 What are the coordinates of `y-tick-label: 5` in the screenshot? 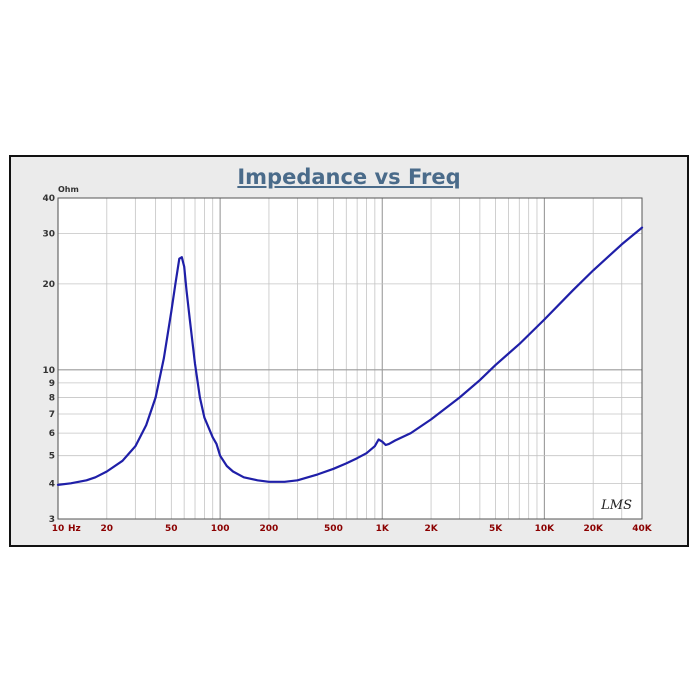 It's located at (52, 457).